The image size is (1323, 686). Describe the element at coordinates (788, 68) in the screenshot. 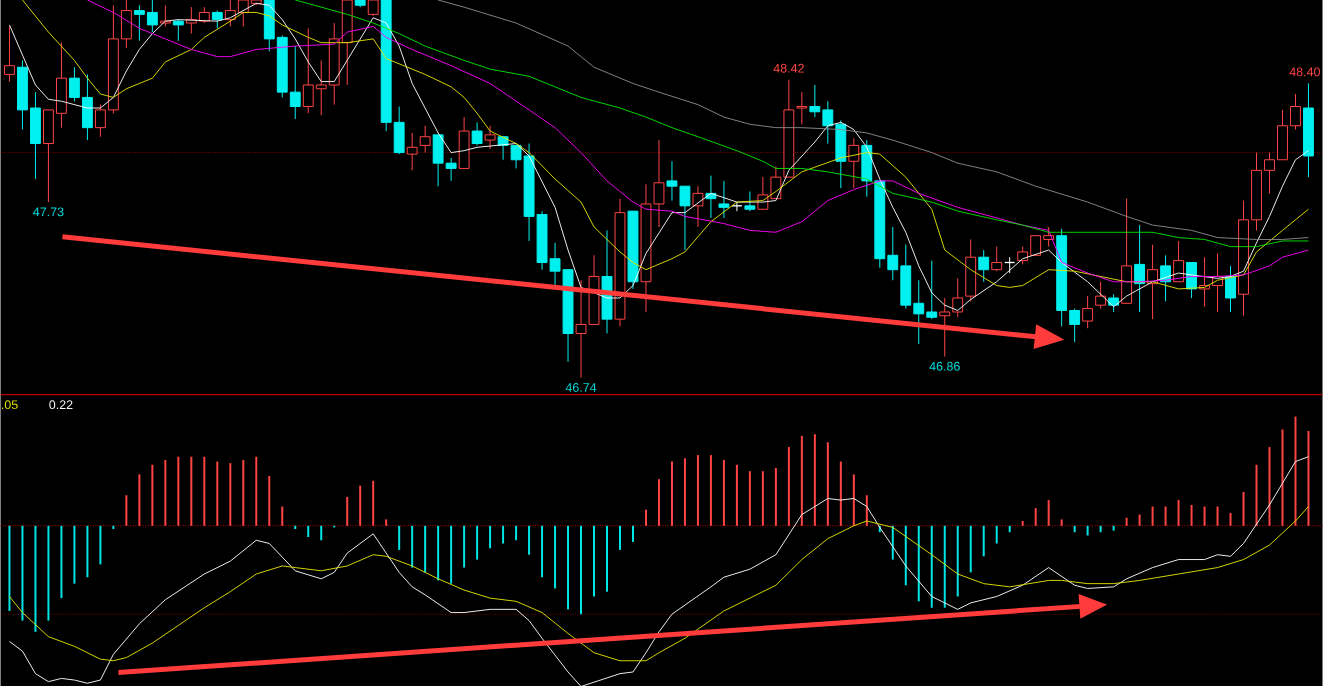

I see `annotation: 48.42` at that location.